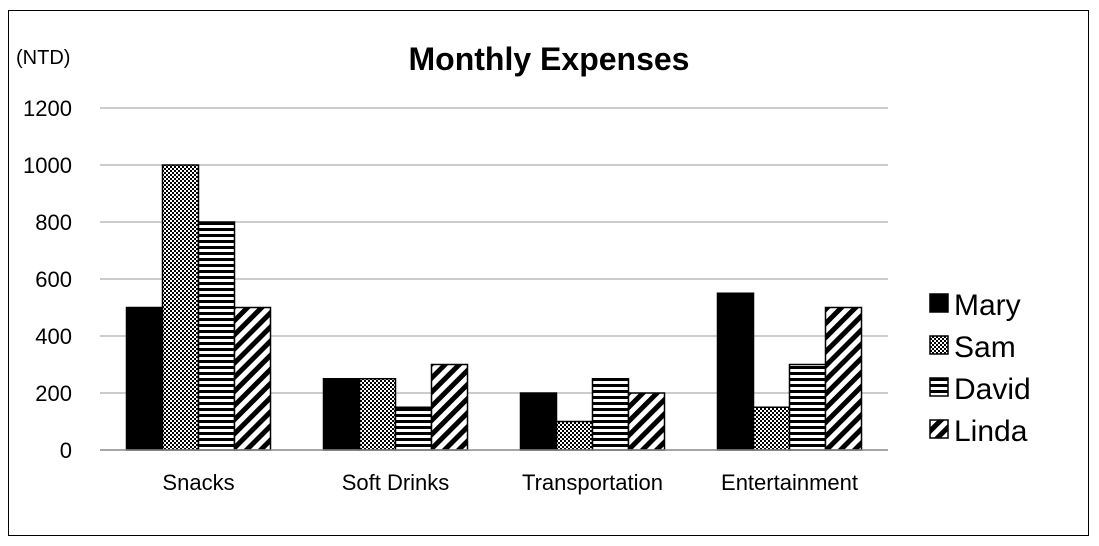 The width and height of the screenshot is (1099, 546). What do you see at coordinates (47, 165) in the screenshot?
I see `y-tick-label: 1000` at bounding box center [47, 165].